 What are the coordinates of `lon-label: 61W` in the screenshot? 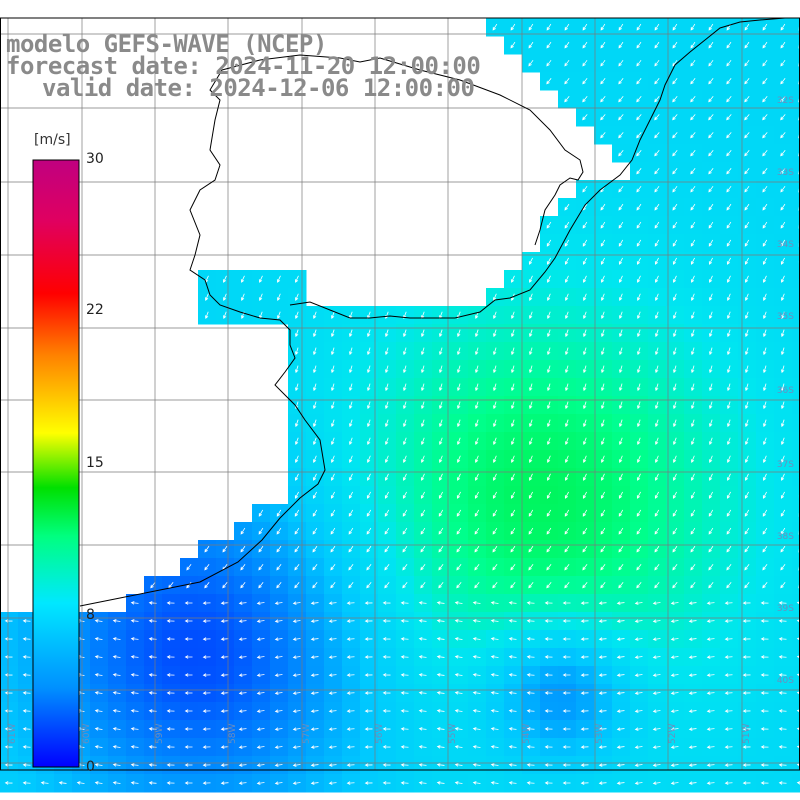 It's located at (13, 733).